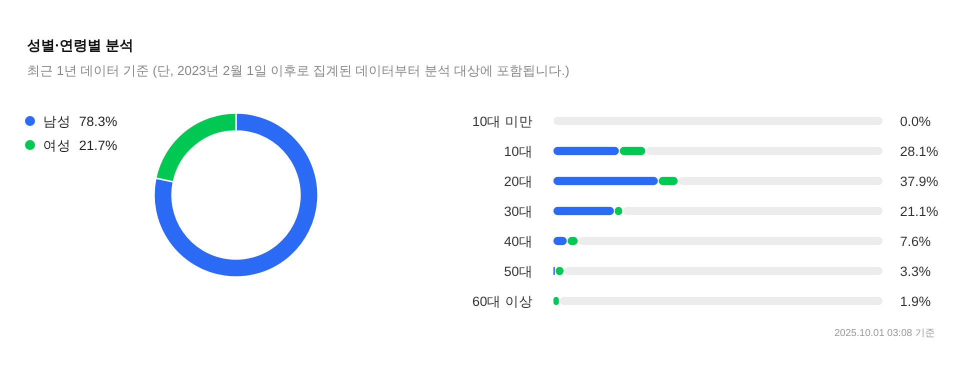  What do you see at coordinates (502, 301) in the screenshot?
I see `y-tick-label: 60대 이상` at bounding box center [502, 301].